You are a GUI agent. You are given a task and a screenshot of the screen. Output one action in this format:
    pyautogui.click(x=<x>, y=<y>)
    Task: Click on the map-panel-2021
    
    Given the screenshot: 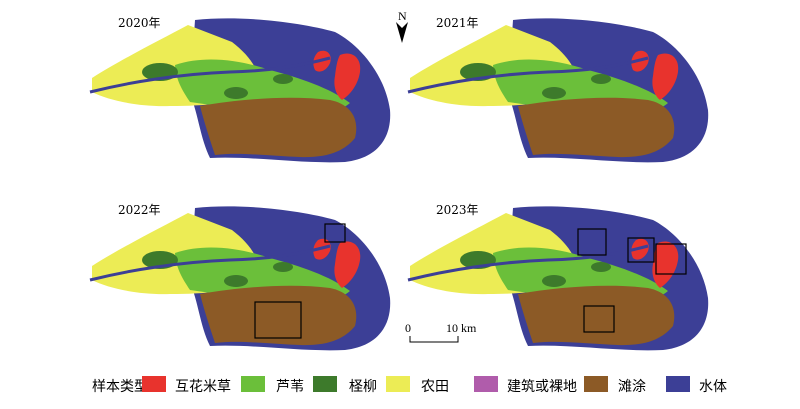 What is the action you would take?
    pyautogui.click(x=553, y=90)
    